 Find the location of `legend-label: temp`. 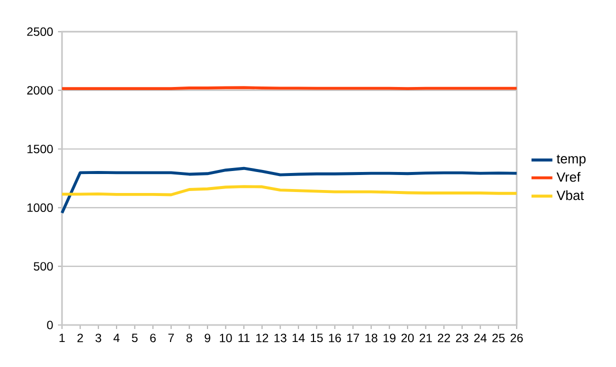

legend-label: temp is located at coordinates (571, 160).